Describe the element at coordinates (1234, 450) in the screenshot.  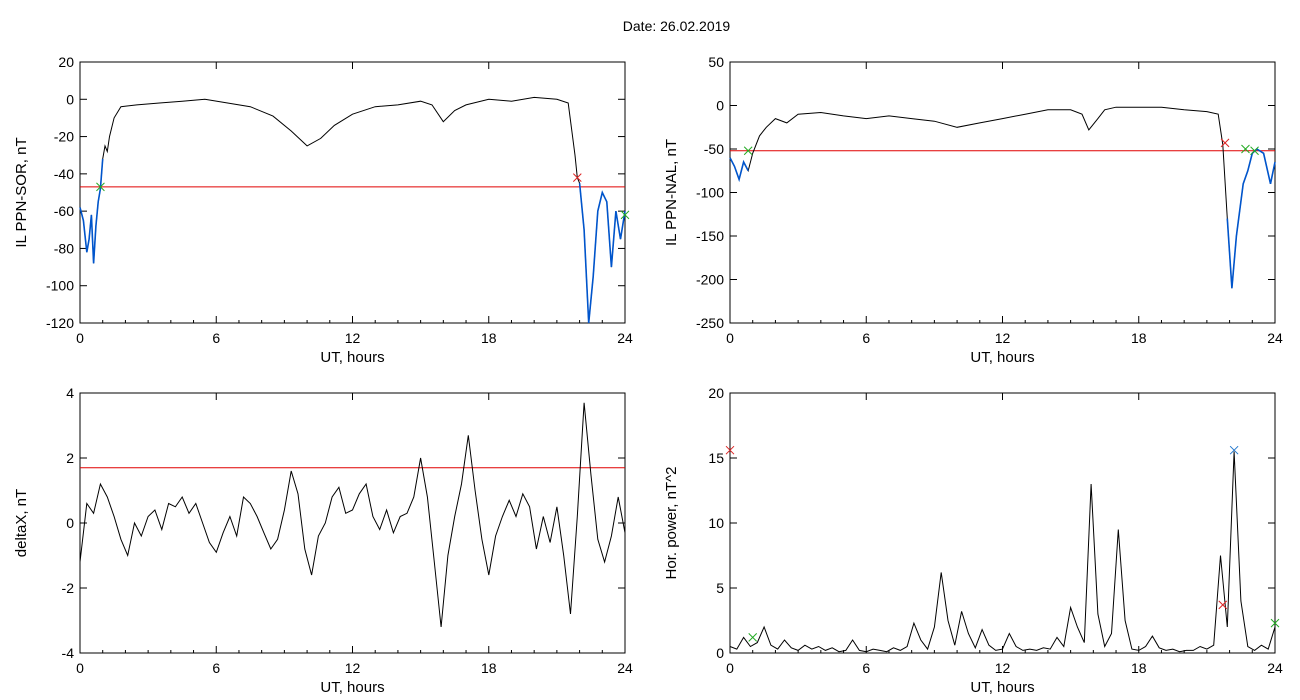
I see `marker-blue` at that location.